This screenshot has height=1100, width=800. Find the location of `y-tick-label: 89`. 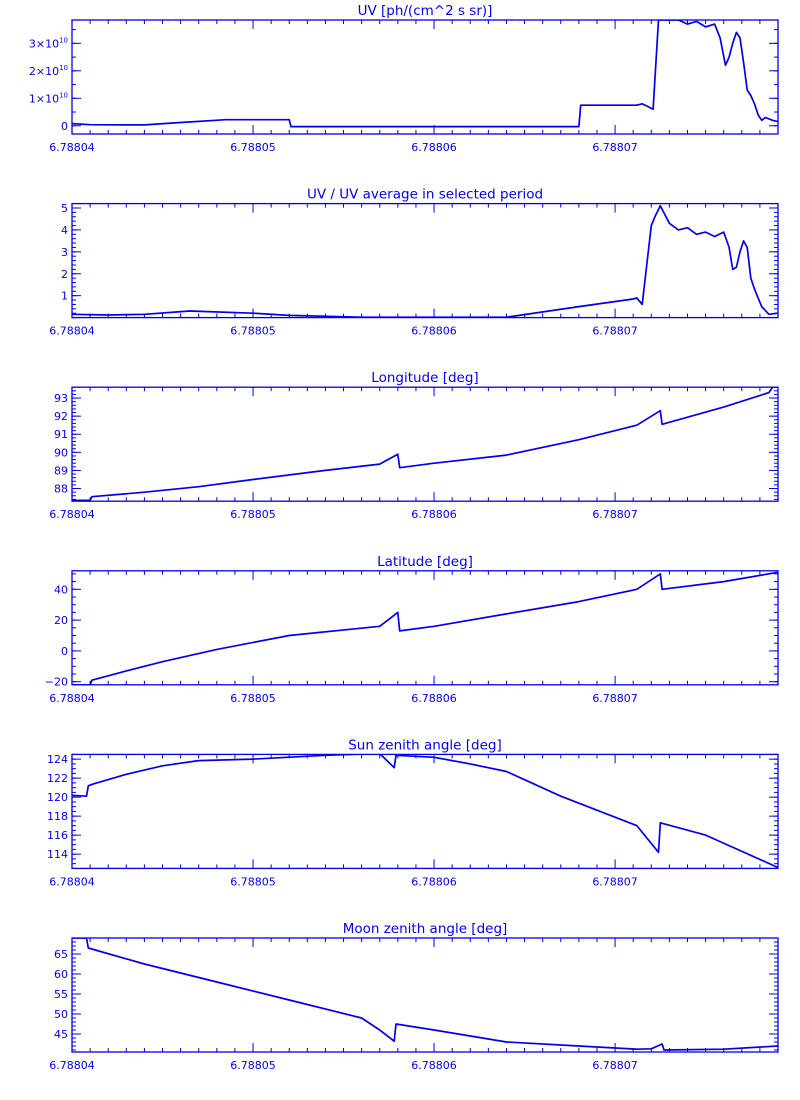

y-tick-label: 89 is located at coordinates (61, 470).